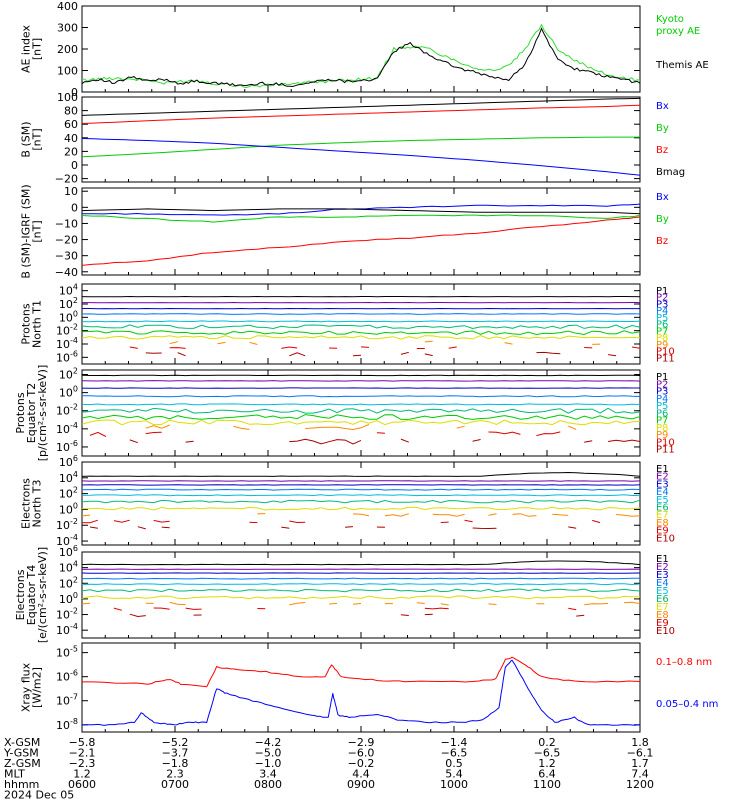 The height and width of the screenshot is (800, 750). What do you see at coordinates (268, 784) in the screenshot?
I see `footer-value: 0800` at bounding box center [268, 784].